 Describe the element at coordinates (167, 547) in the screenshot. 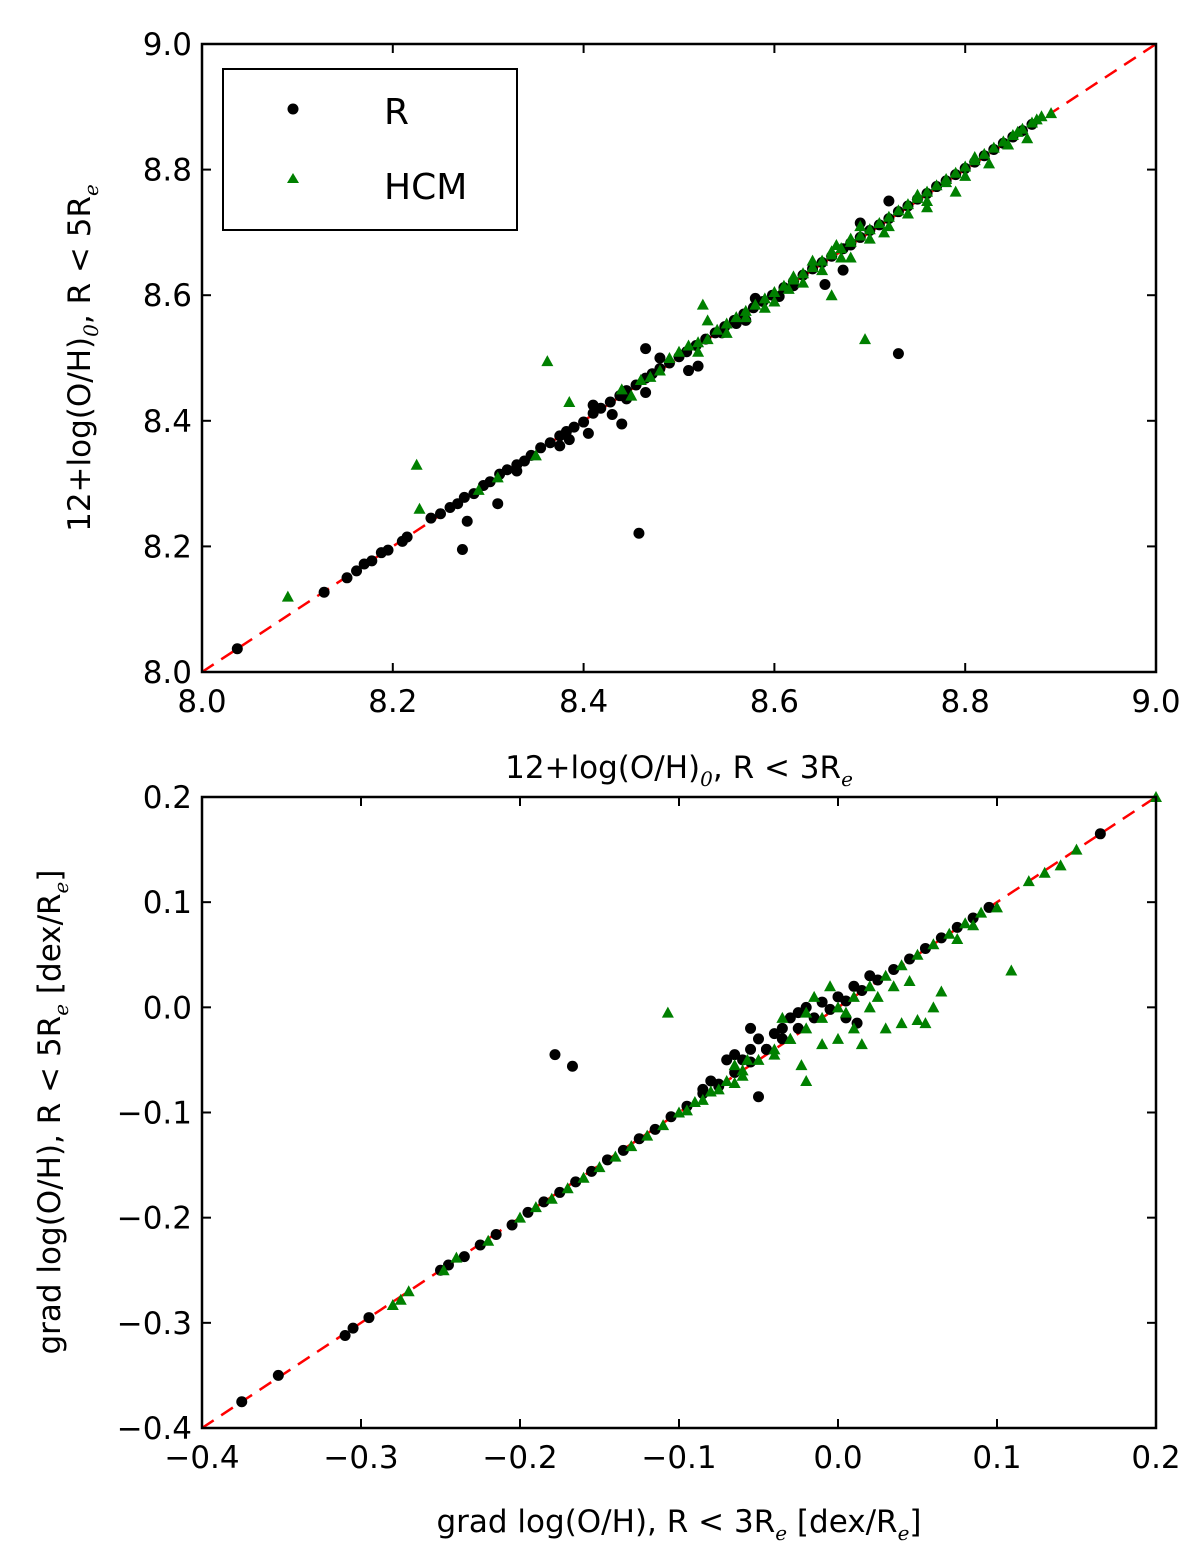

I see `y-tick-label: 8.2` at that location.